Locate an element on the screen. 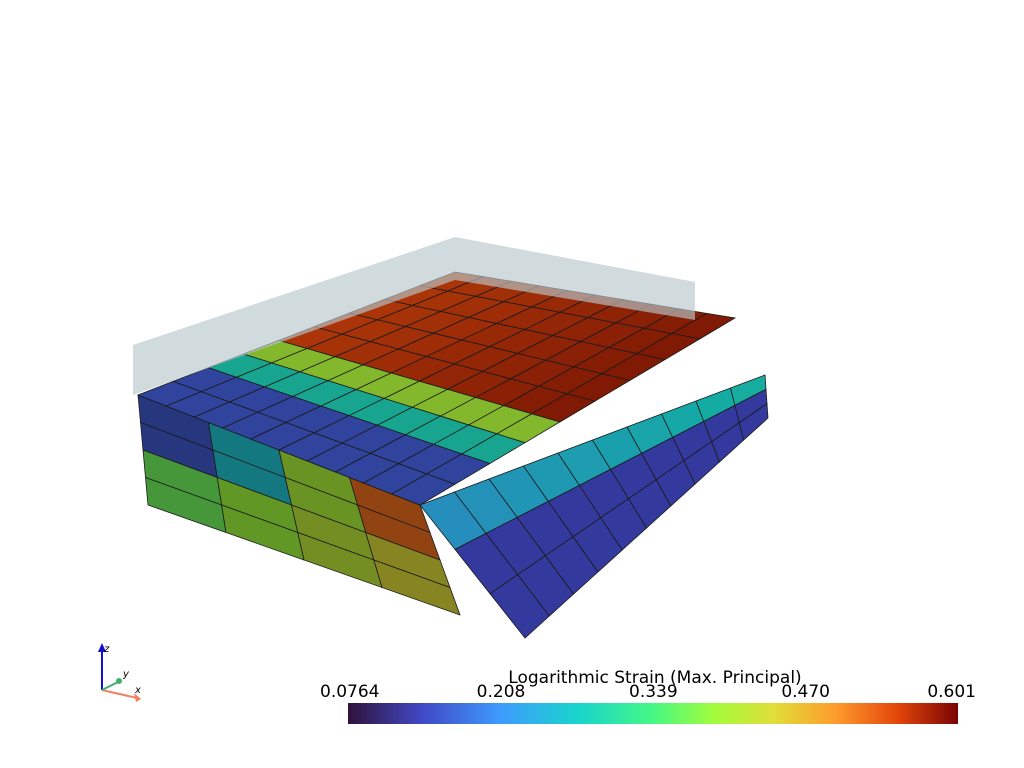 This screenshot has height=768, width=1024. colorbar is located at coordinates (653, 713).